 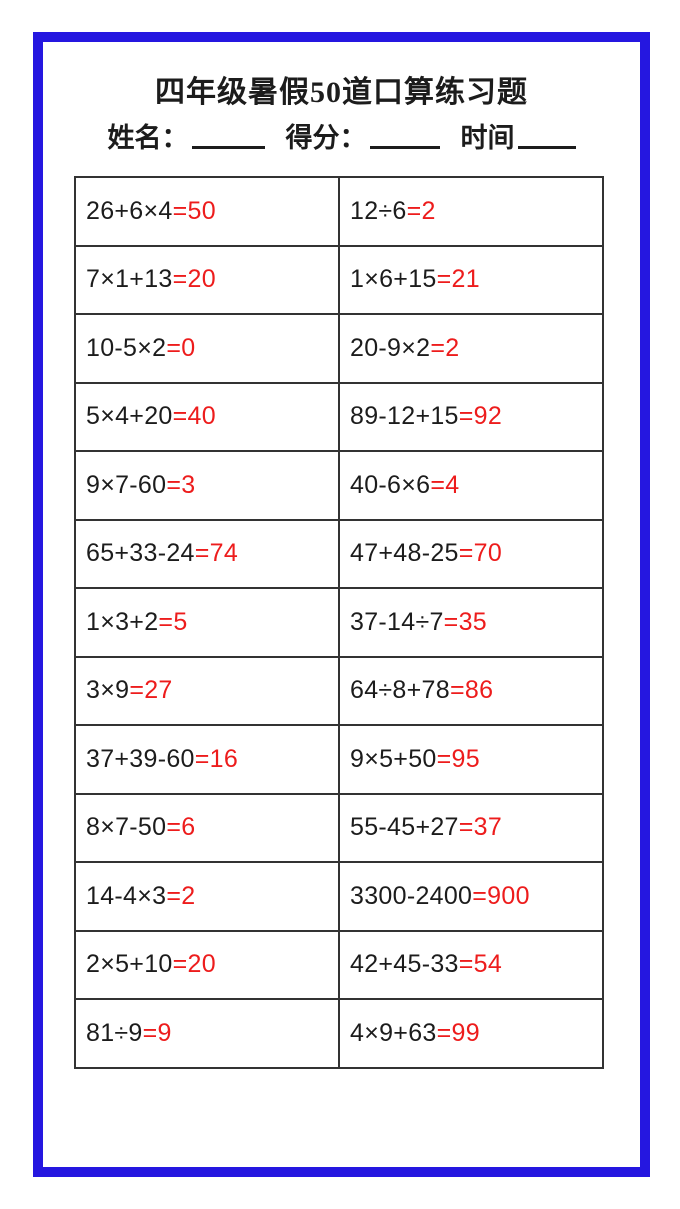 What do you see at coordinates (465, 279) in the screenshot?
I see `problem-answer: 21` at bounding box center [465, 279].